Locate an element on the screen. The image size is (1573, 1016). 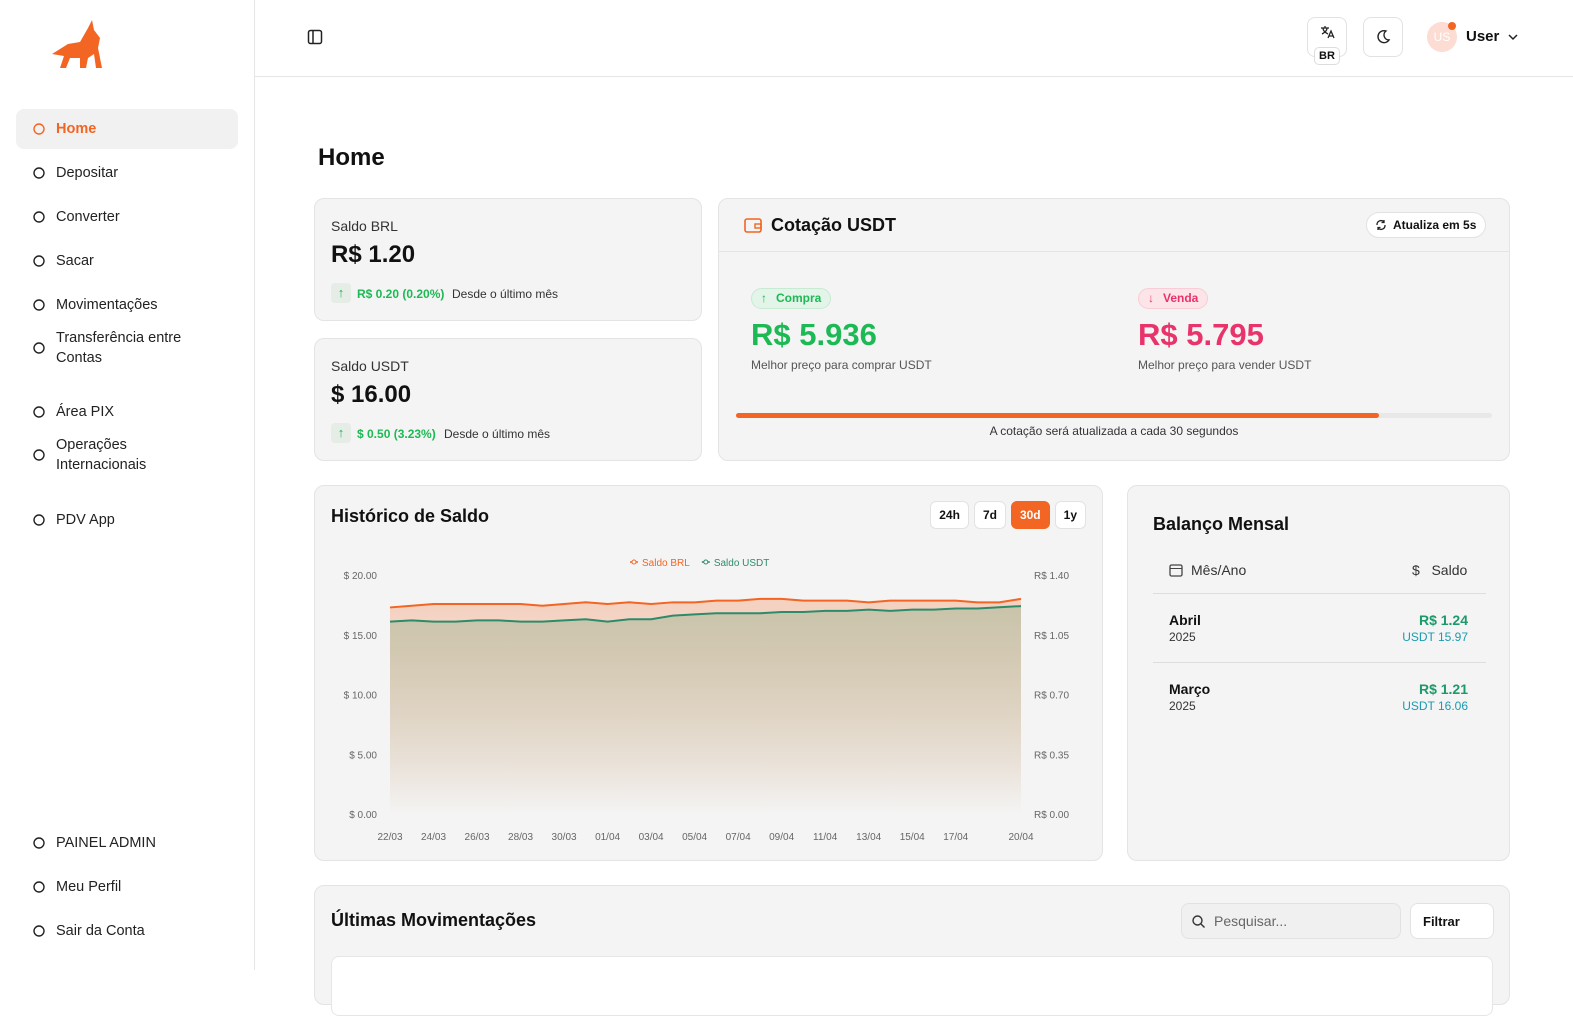
nav-item: Depositar is located at coordinates (127, 173).